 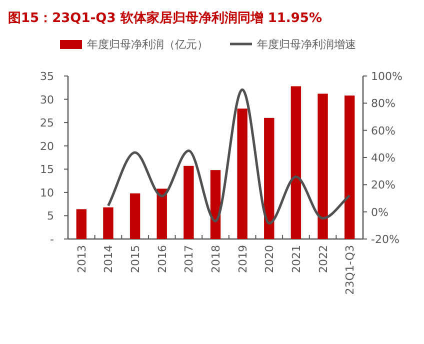 I want to click on y-tick-label: 30, so click(x=47, y=99).